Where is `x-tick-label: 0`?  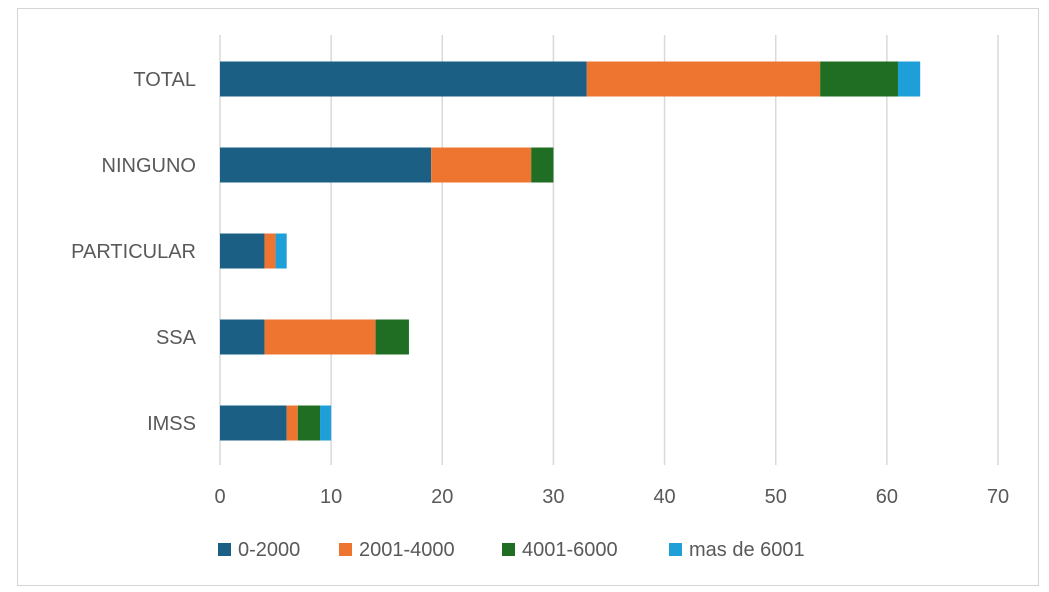 x-tick-label: 0 is located at coordinates (219, 497).